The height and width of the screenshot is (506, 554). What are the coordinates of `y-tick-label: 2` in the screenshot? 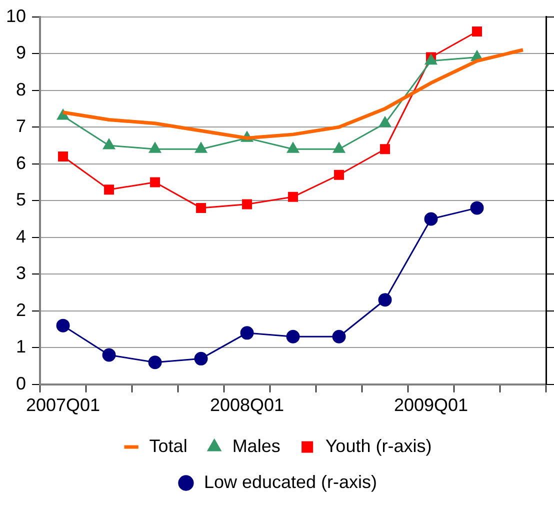 It's located at (21, 310).